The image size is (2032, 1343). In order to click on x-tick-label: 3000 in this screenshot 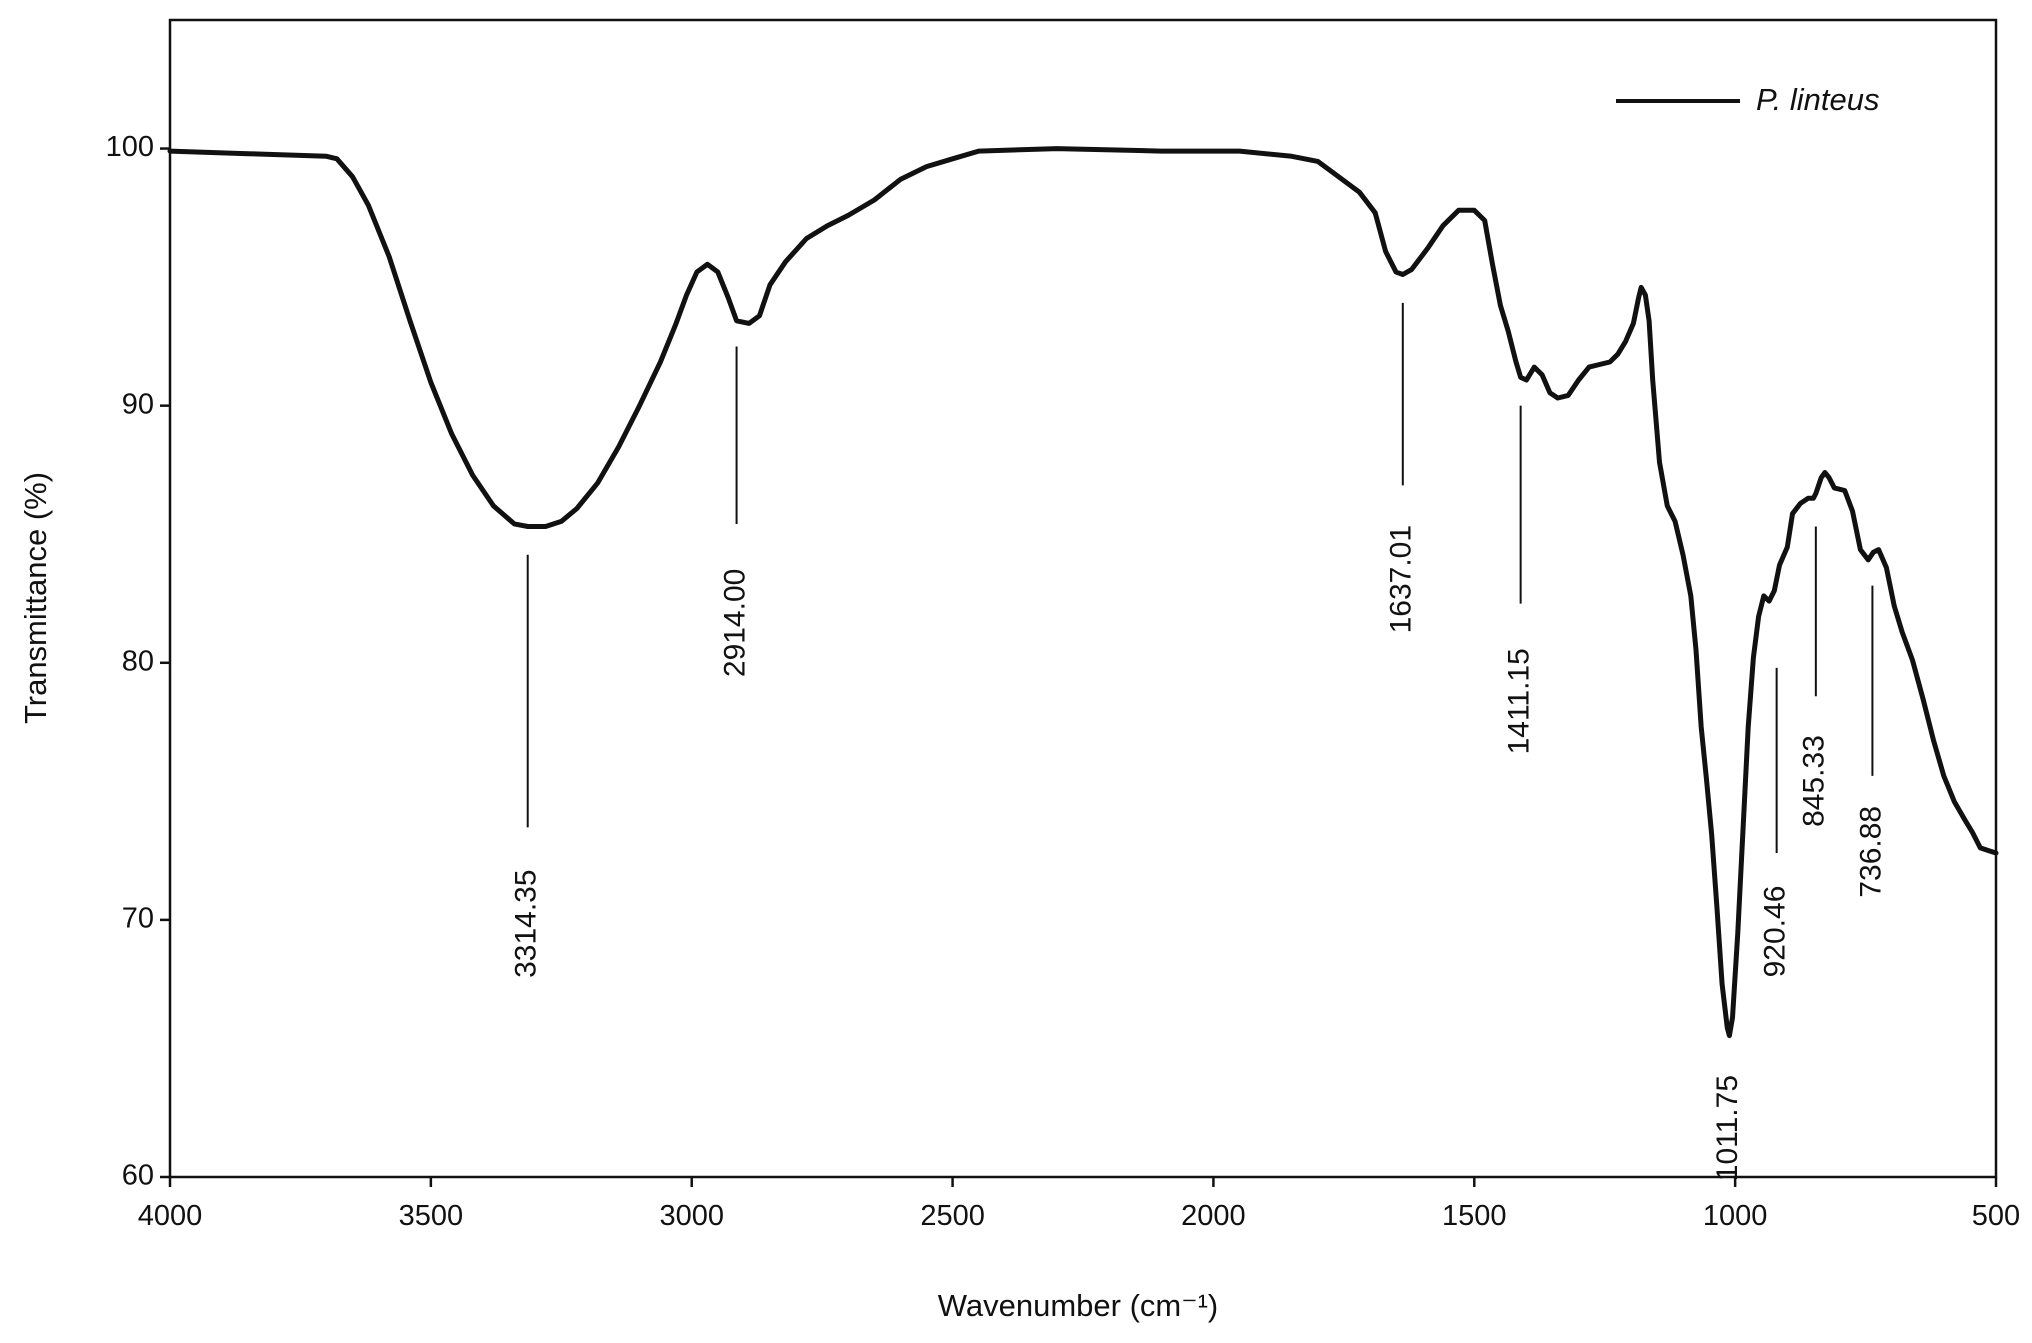, I will do `click(691, 1216)`.